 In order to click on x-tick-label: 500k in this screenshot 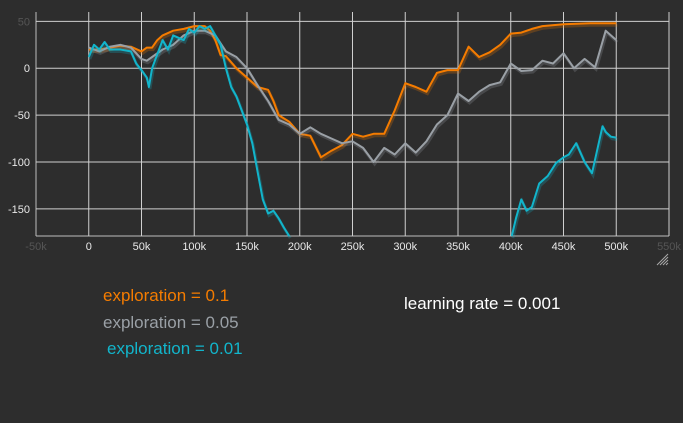, I will do `click(616, 247)`.